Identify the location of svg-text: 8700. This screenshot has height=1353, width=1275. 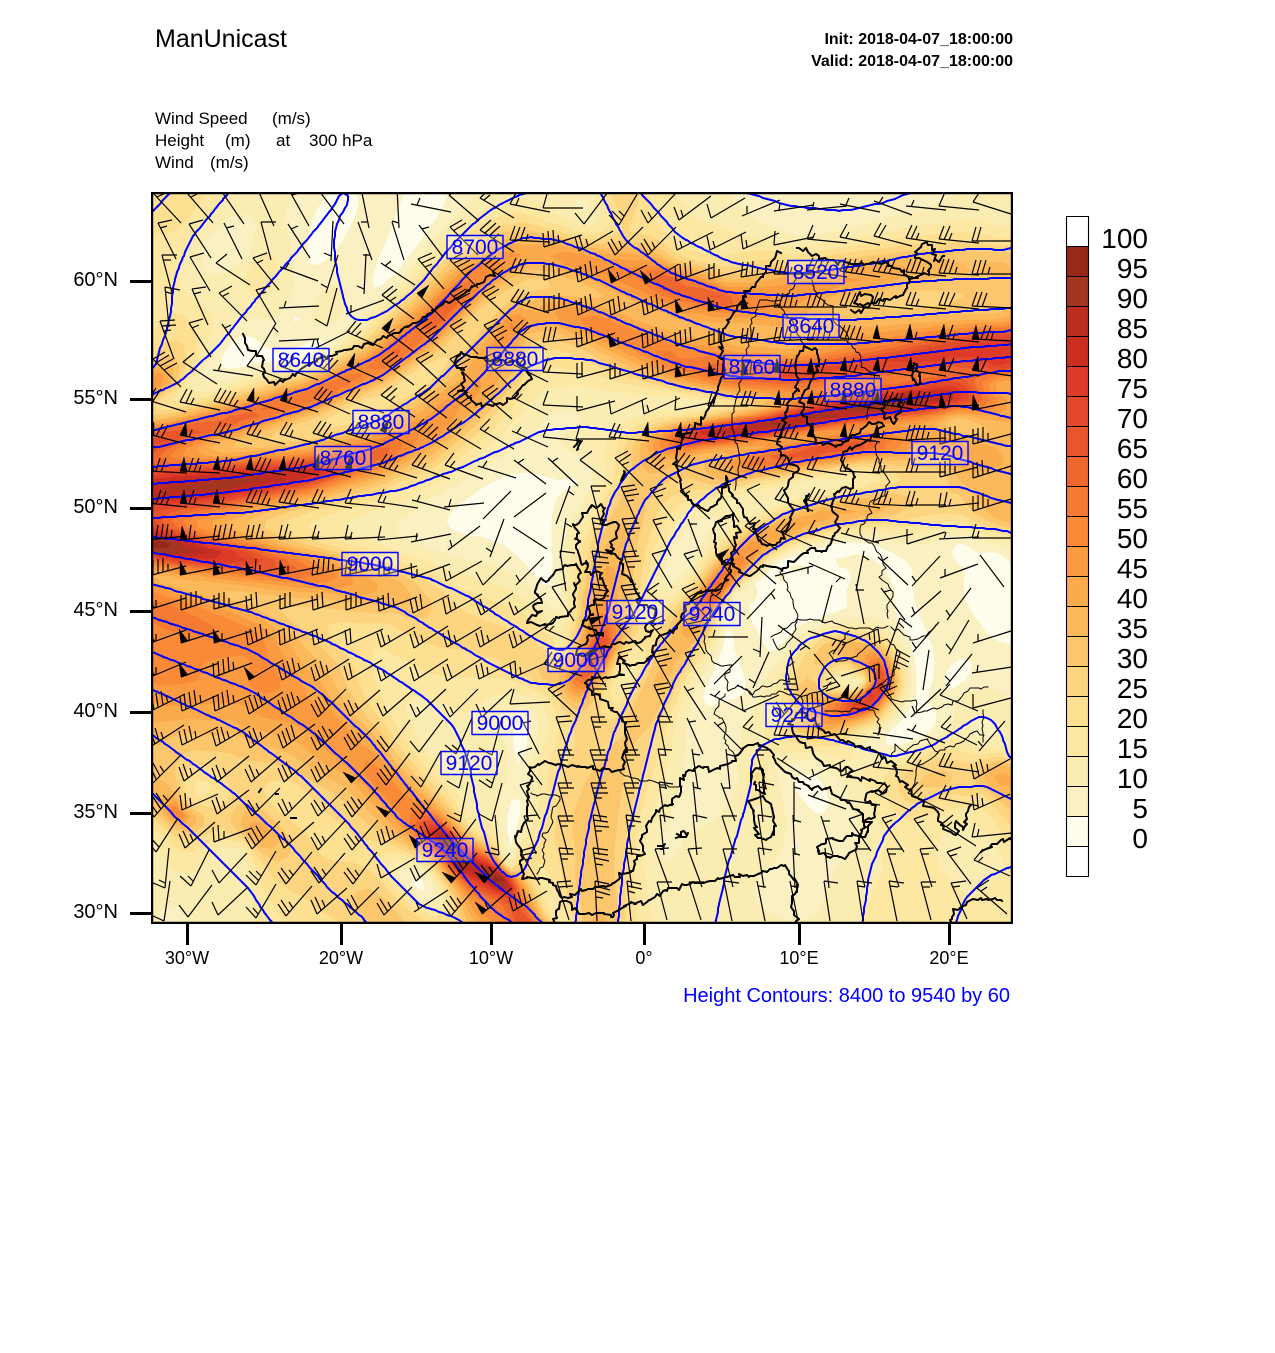
(475, 247).